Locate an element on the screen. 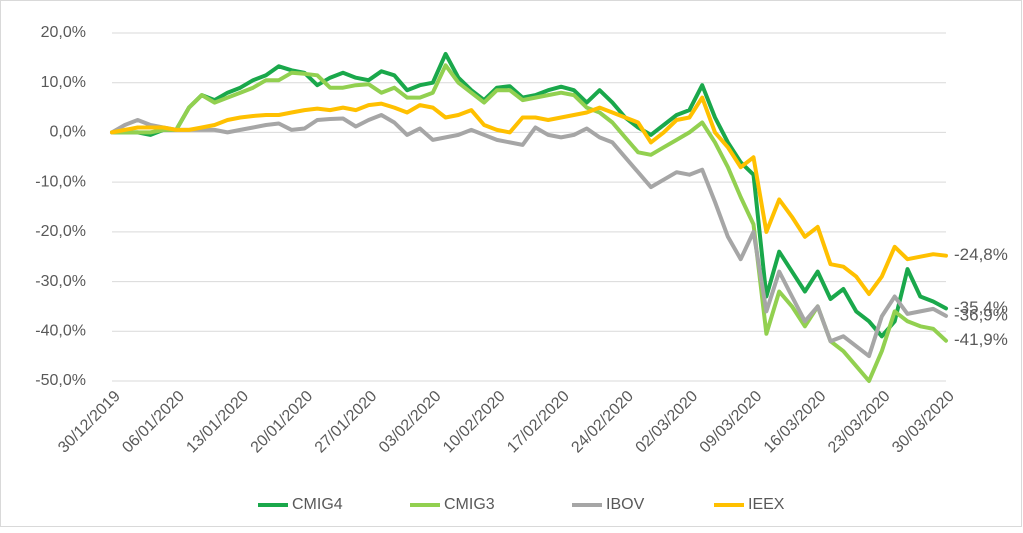 This screenshot has width=1023, height=533. y-tick-label: -40,0% is located at coordinates (60, 331).